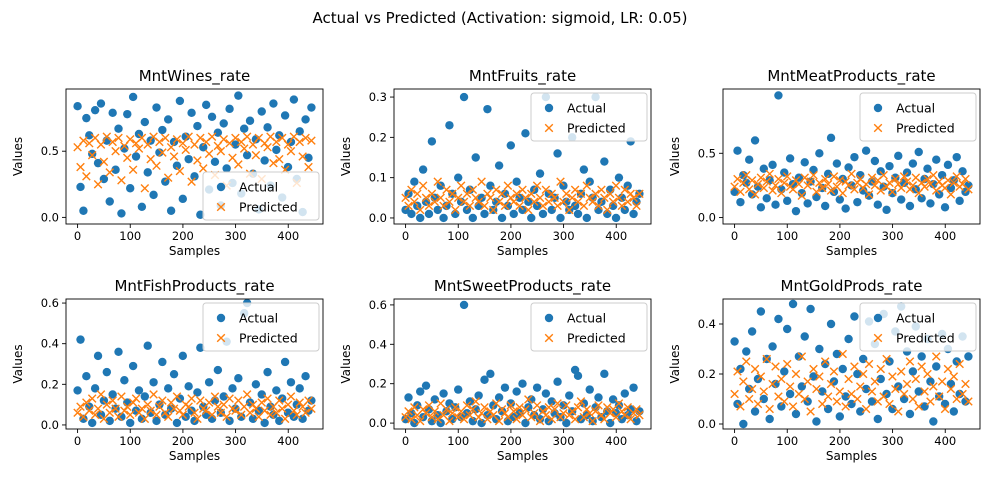 The width and height of the screenshot is (1000, 500). I want to click on subplot-title: MntMeatProducts_rate, so click(851, 76).